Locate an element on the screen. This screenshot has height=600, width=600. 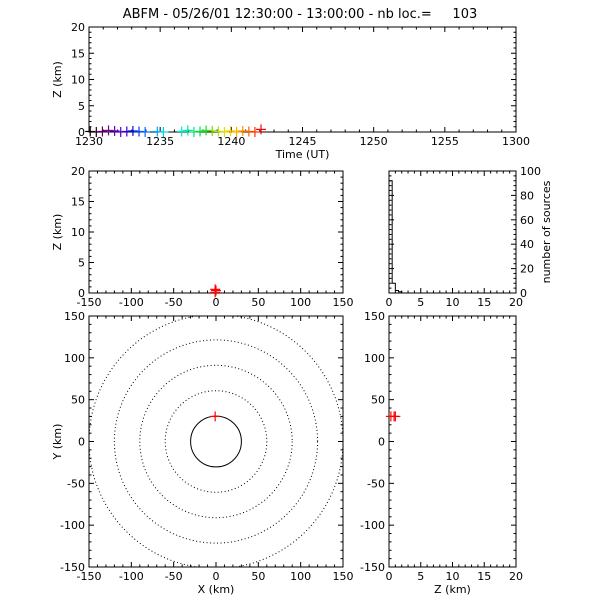
x-tick-label: 1245 is located at coordinates (303, 141).